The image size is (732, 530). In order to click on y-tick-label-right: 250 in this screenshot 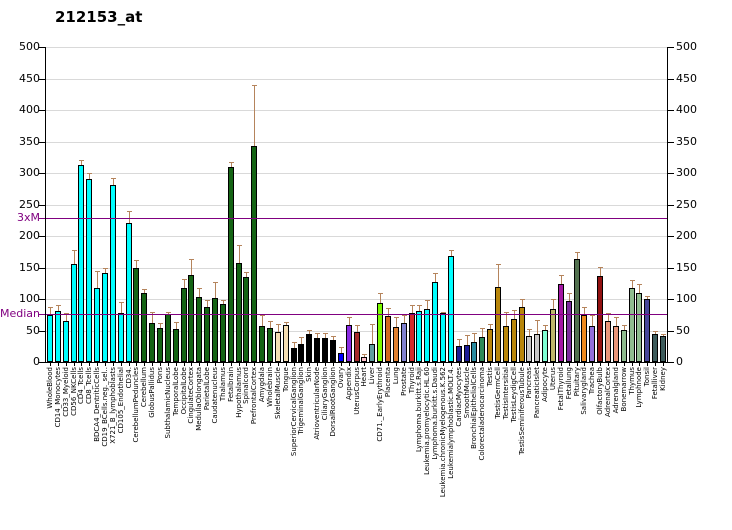, I will do `click(686, 204)`.